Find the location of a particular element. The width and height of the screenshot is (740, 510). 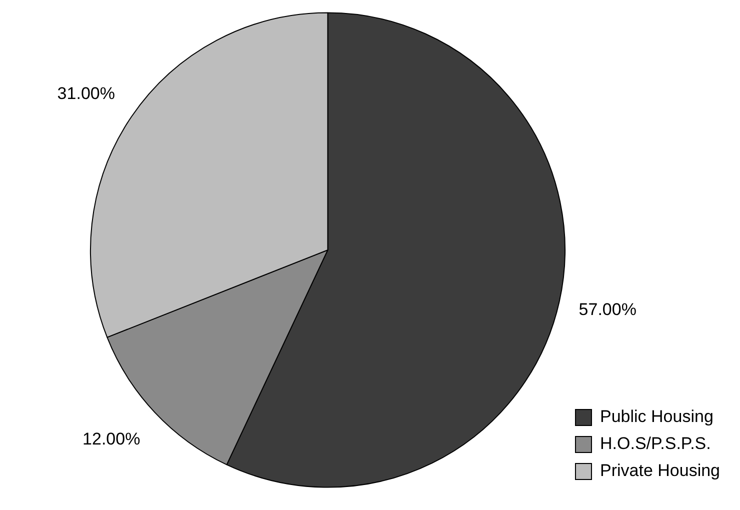

legend-label: Private Housing is located at coordinates (660, 470).